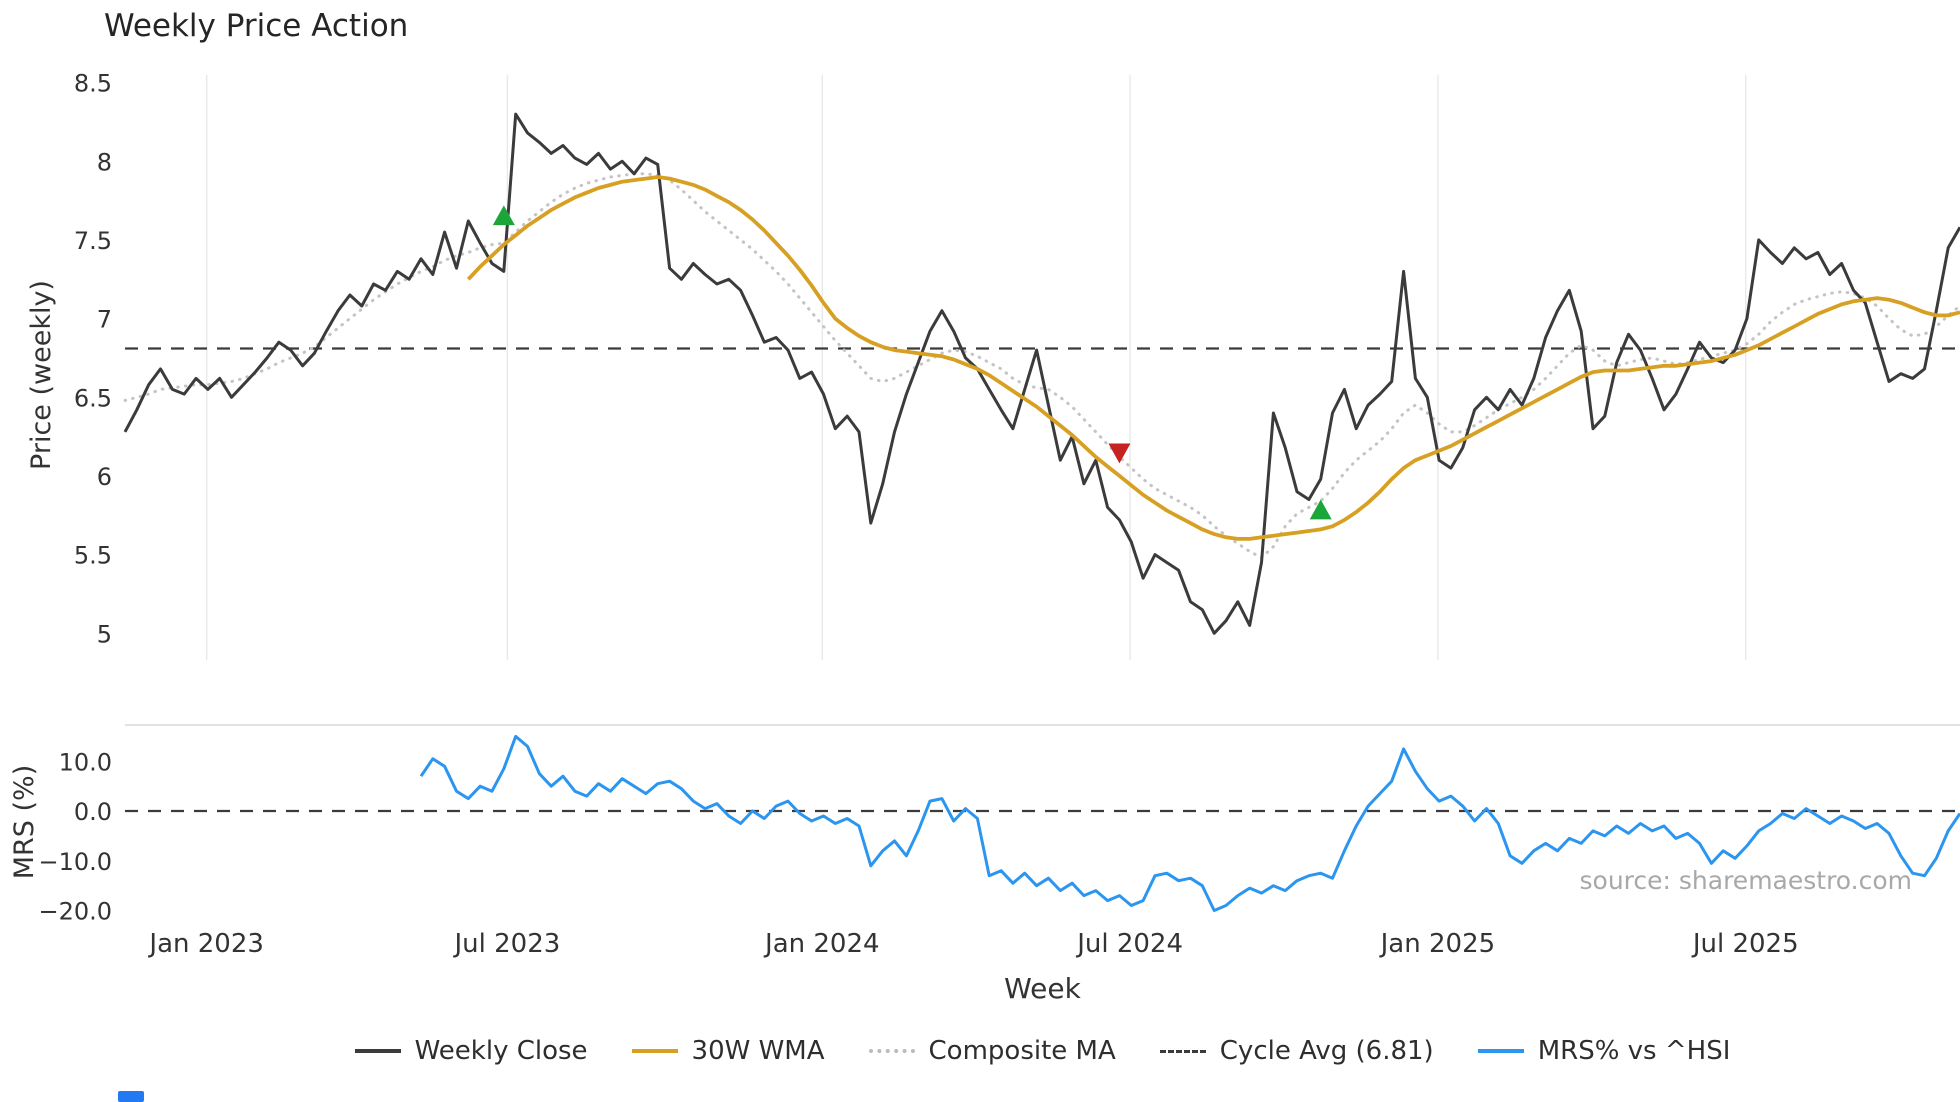 This screenshot has height=1102, width=1960. What do you see at coordinates (758, 1051) in the screenshot?
I see `legend-label-30w-wma: 30W WMA` at bounding box center [758, 1051].